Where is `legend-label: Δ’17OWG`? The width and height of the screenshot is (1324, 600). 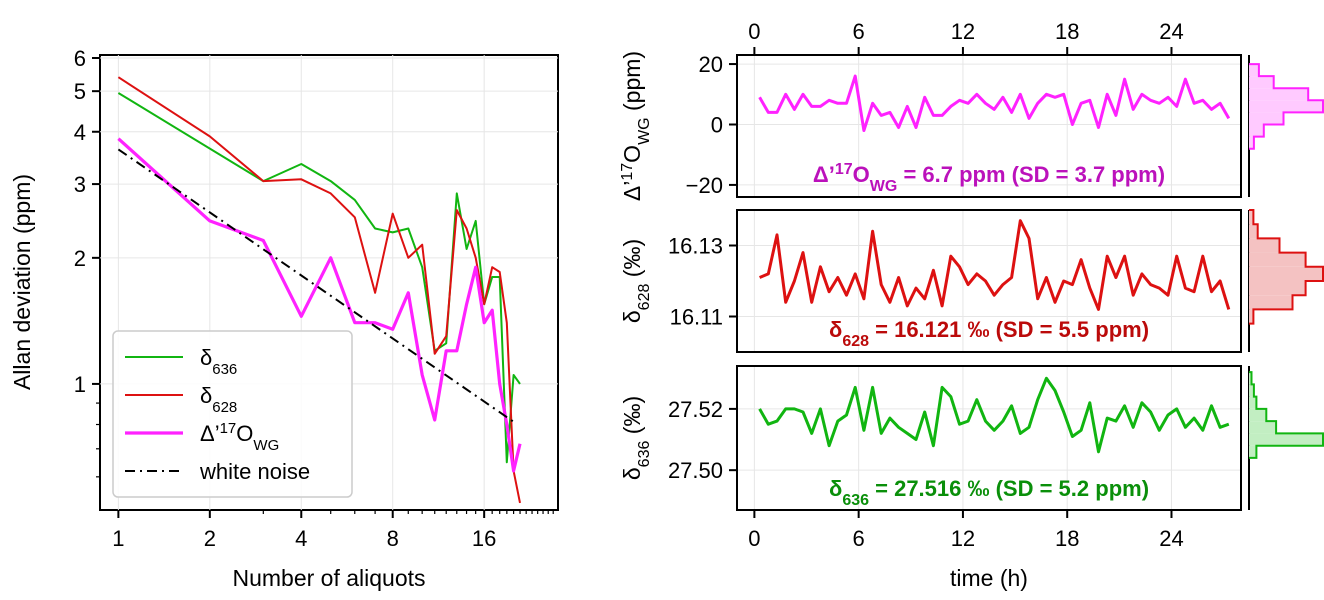
legend-label: Δ’17OWG is located at coordinates (239, 437).